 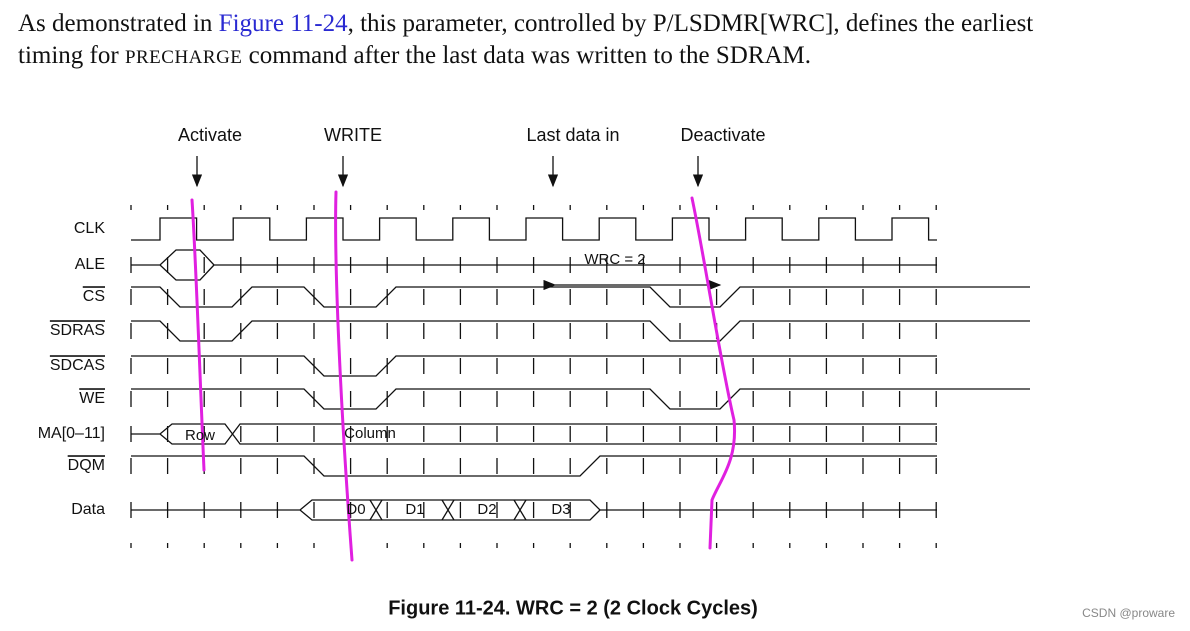 What do you see at coordinates (283, 23) in the screenshot?
I see `figure-link: Figure 11-24` at bounding box center [283, 23].